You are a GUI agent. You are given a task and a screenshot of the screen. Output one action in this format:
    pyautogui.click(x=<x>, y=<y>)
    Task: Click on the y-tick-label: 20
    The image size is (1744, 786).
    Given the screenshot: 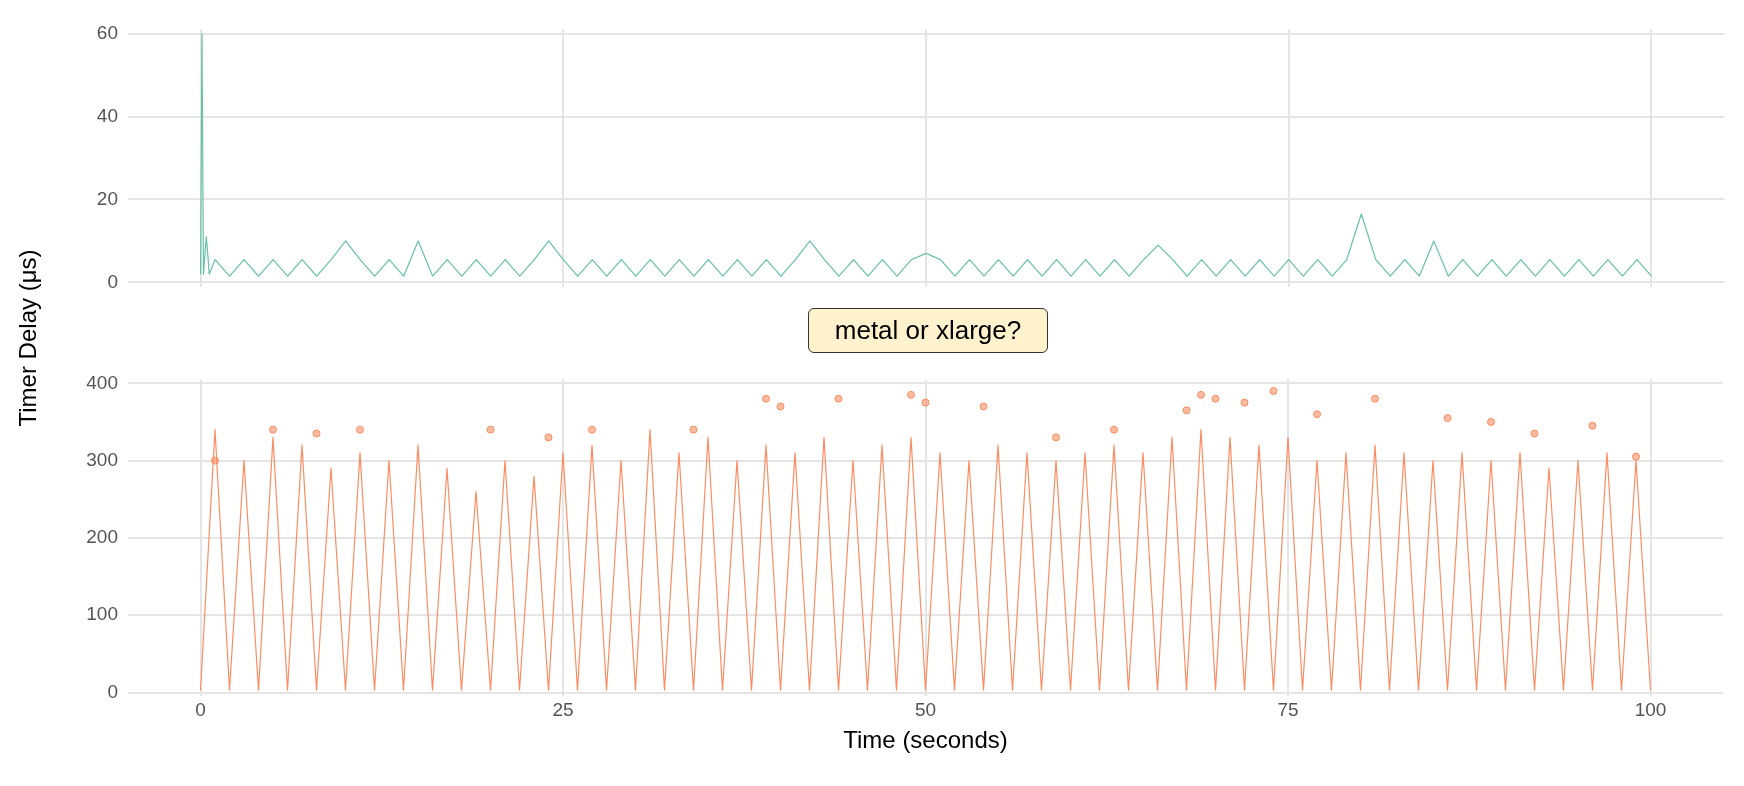 What is the action you would take?
    pyautogui.click(x=107, y=198)
    